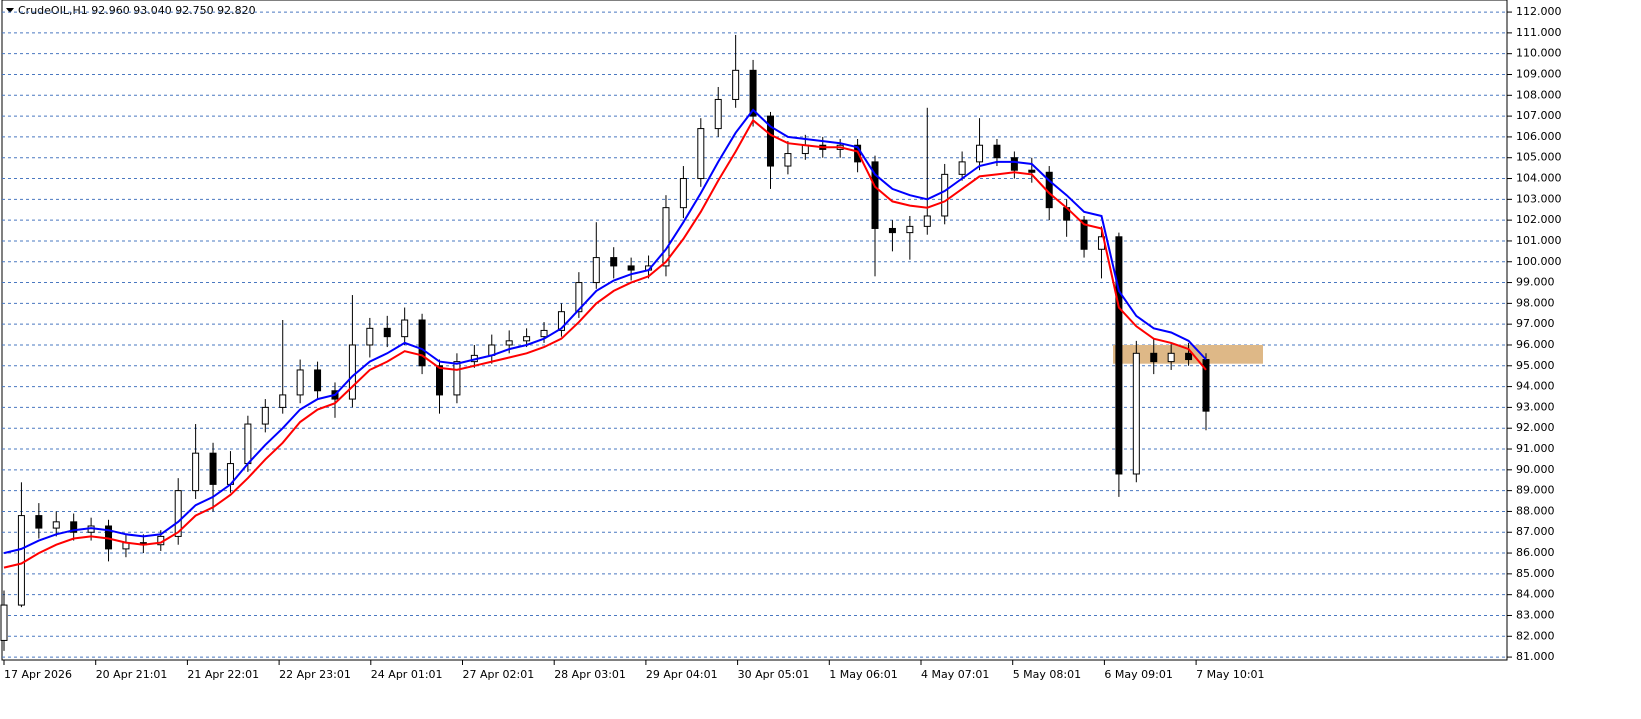  Describe the element at coordinates (132, 674) in the screenshot. I see `x-tick-label: 20 Apr 21:01` at that location.